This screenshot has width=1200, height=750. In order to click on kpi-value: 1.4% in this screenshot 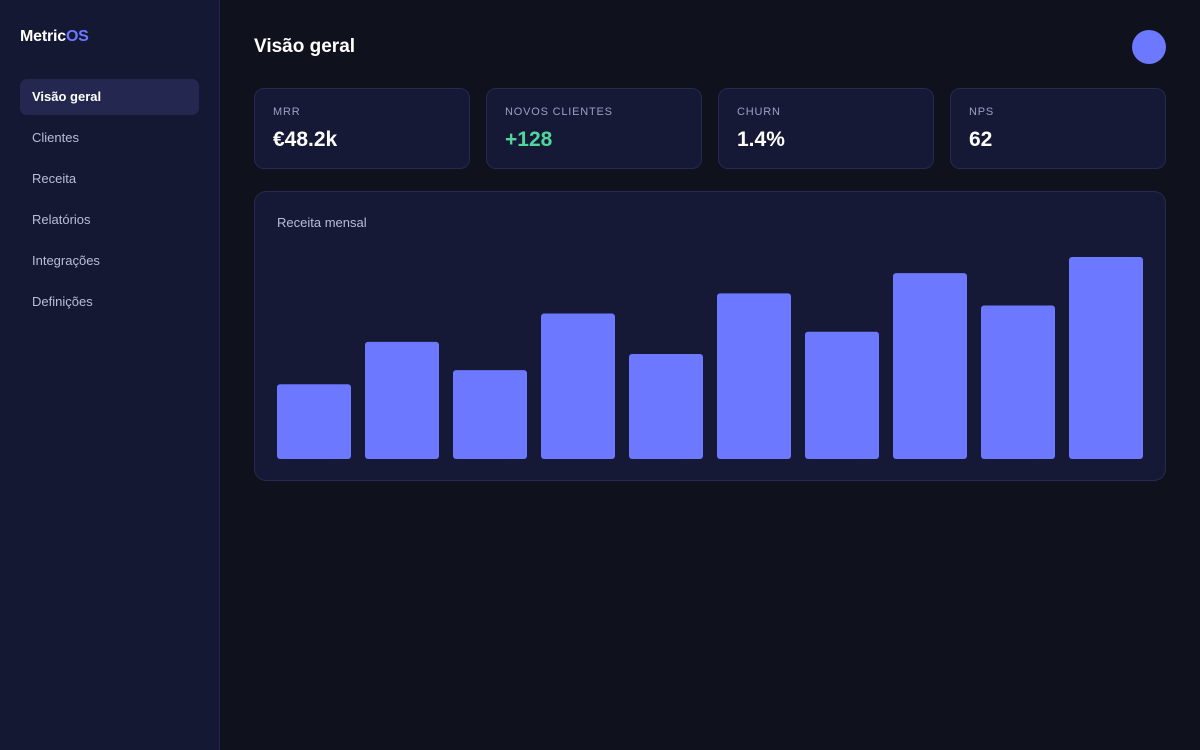, I will do `click(761, 139)`.